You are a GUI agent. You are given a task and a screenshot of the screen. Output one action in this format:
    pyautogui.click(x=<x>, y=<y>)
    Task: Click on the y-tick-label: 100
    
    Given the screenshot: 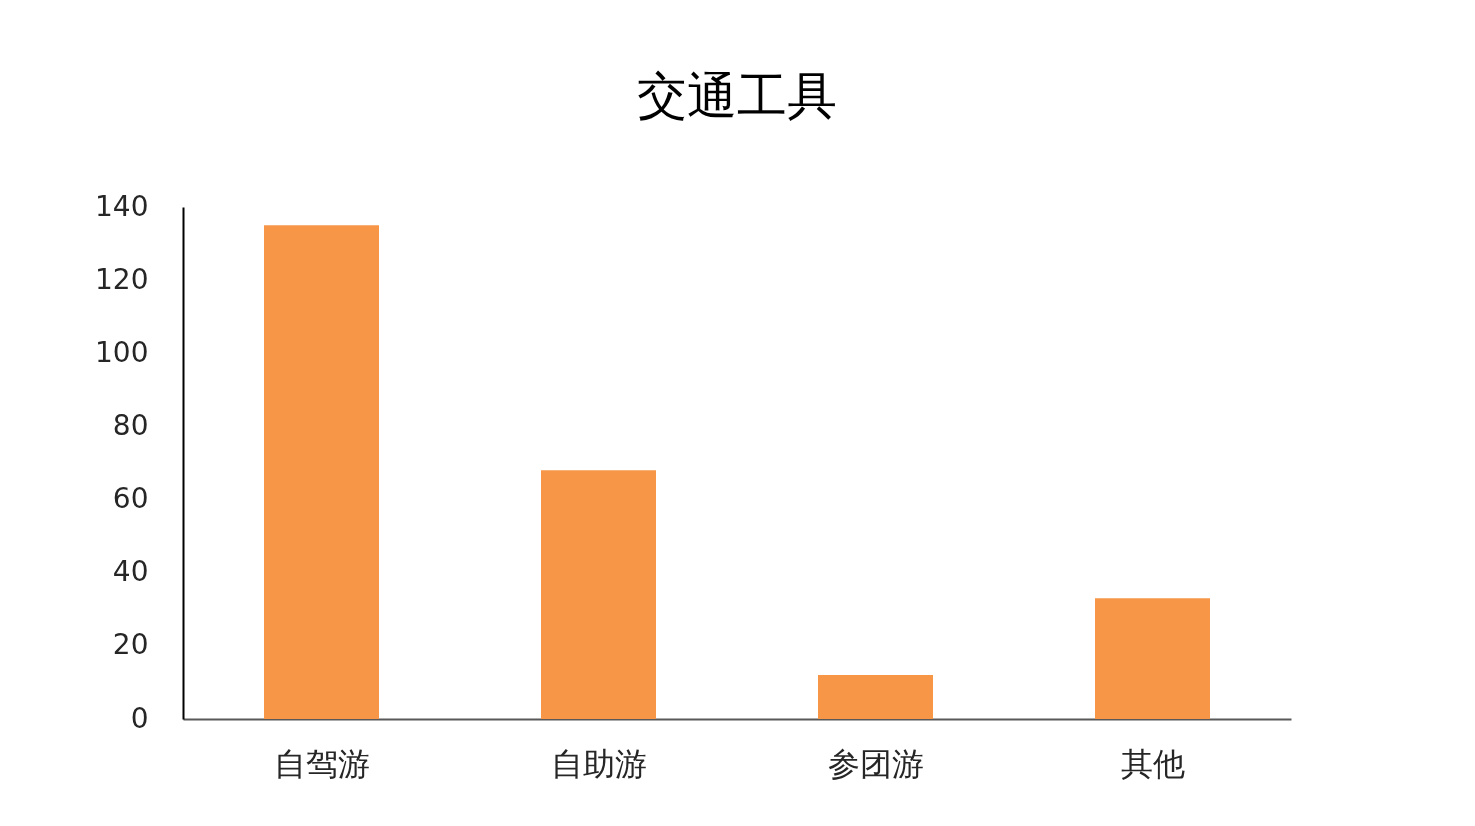 What is the action you would take?
    pyautogui.click(x=122, y=352)
    